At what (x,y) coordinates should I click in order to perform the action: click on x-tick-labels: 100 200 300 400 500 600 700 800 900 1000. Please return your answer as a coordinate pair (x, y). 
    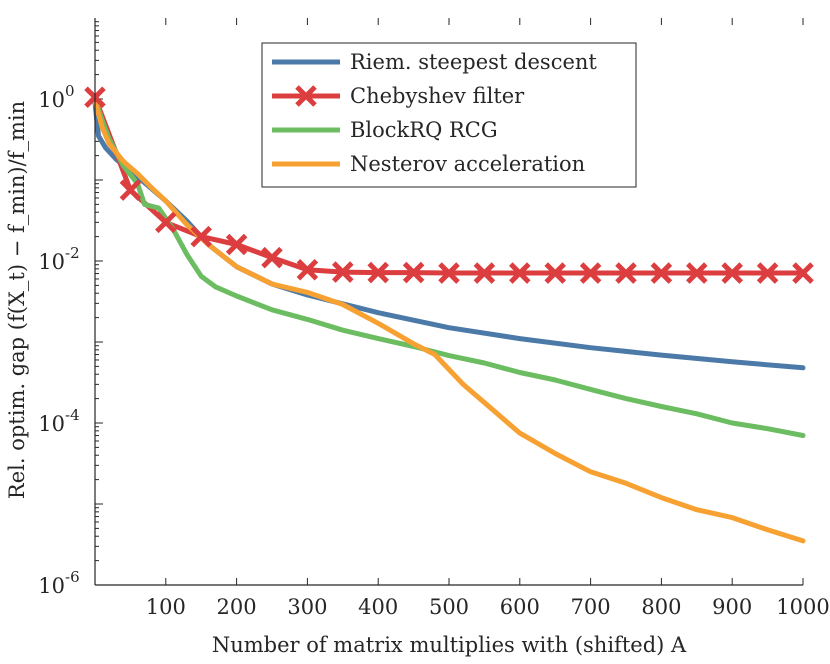
    Looking at the image, I should click on (488, 607).